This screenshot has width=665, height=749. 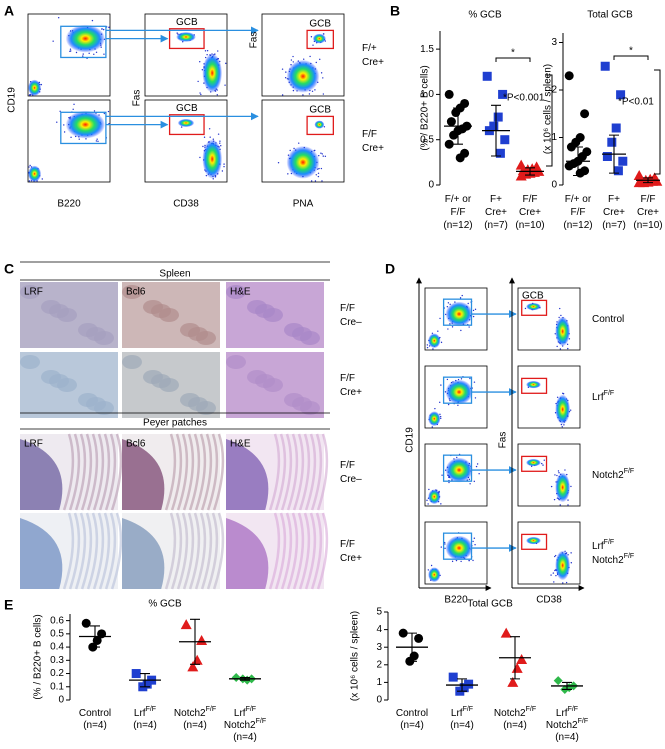 What do you see at coordinates (57, 647) in the screenshot?
I see `y-tick-label: 0.4` at bounding box center [57, 647].